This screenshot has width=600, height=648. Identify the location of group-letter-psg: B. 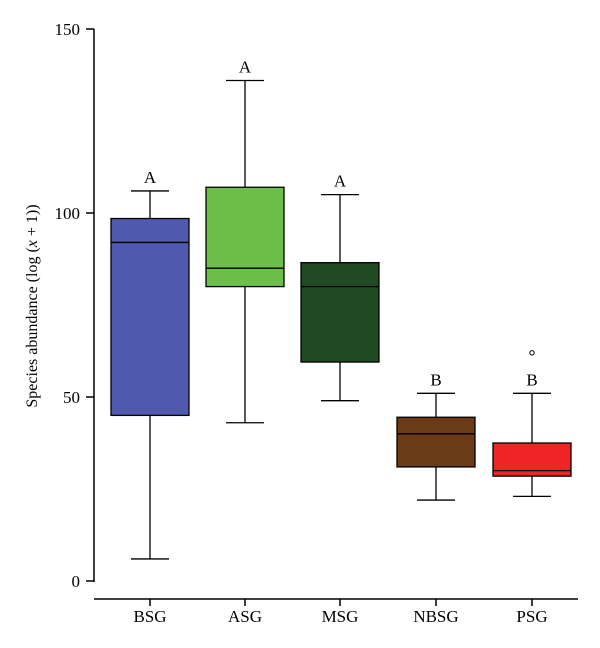
(531, 379).